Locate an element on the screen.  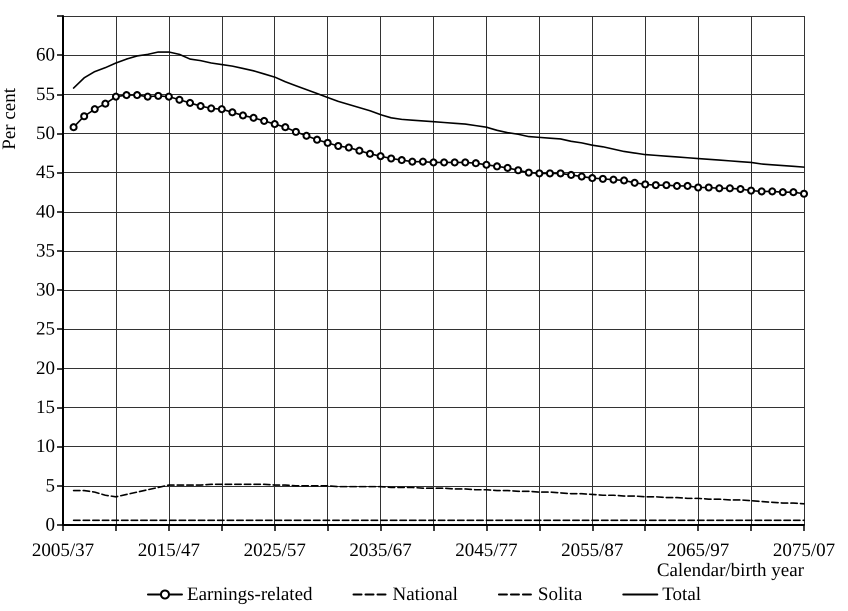
y-tick-label: 25 is located at coordinates (45, 329).